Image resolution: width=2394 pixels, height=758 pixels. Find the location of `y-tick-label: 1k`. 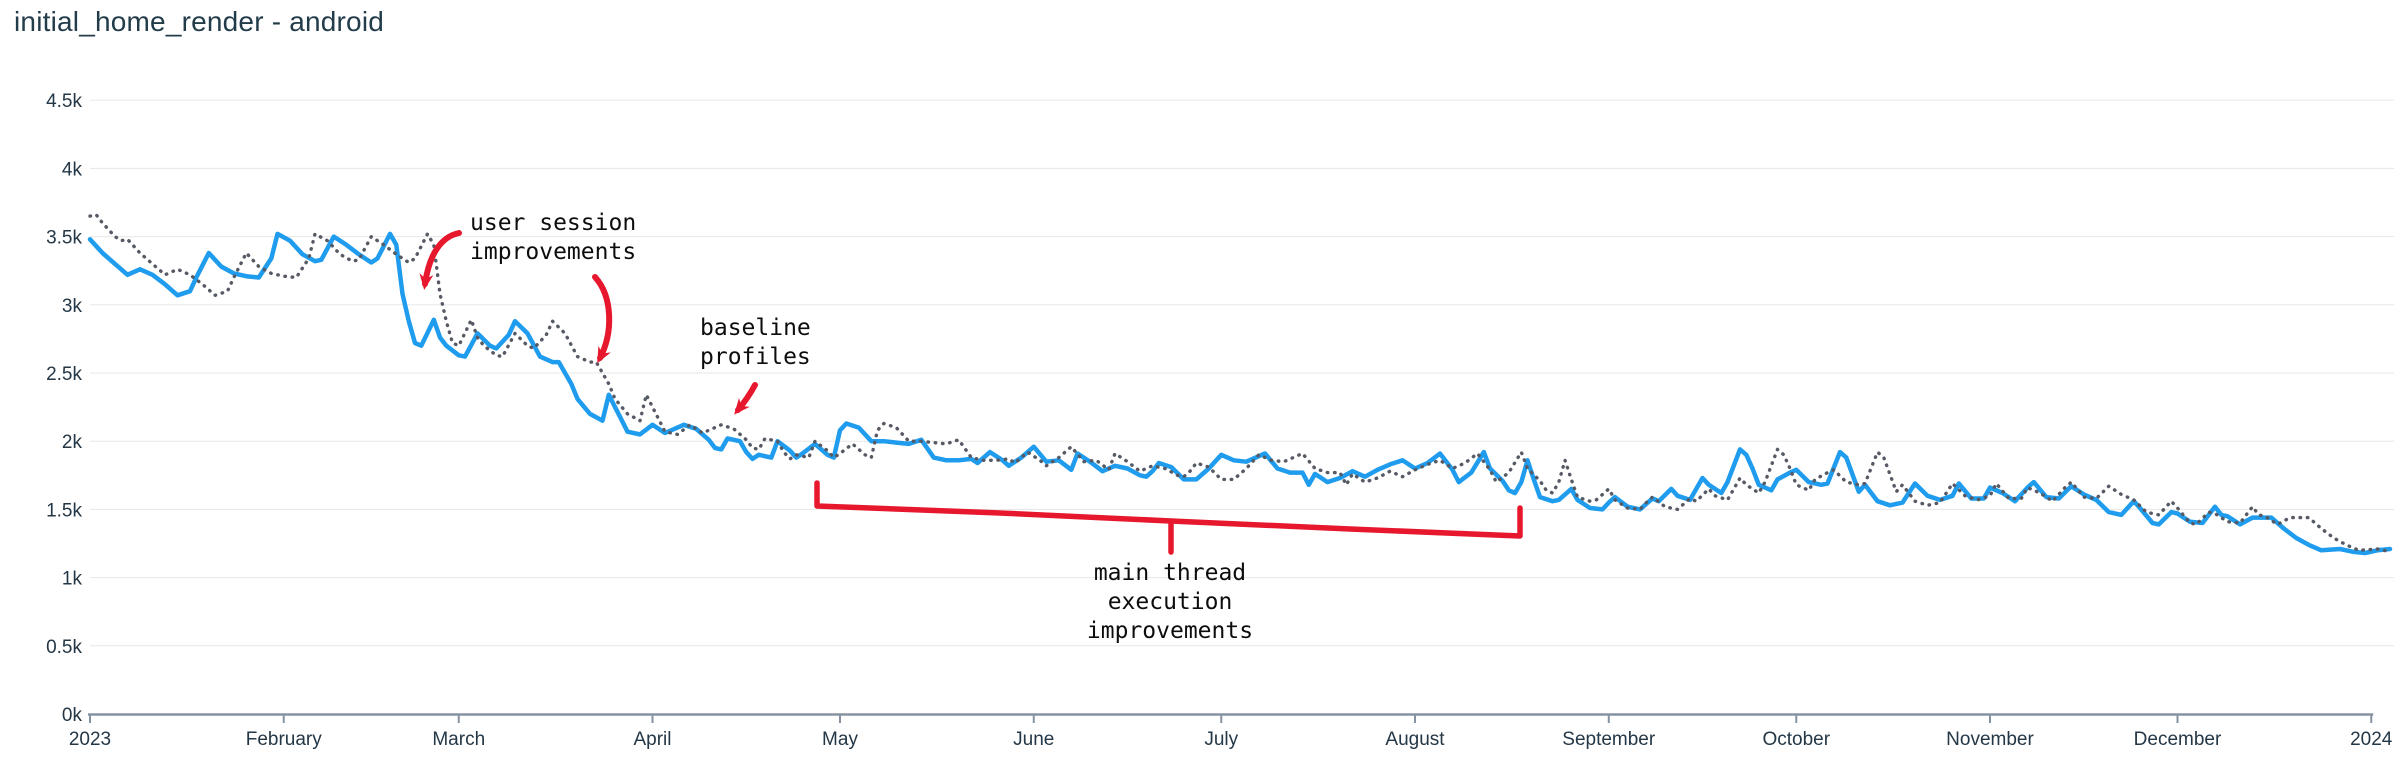

y-tick-label: 1k is located at coordinates (72, 579).